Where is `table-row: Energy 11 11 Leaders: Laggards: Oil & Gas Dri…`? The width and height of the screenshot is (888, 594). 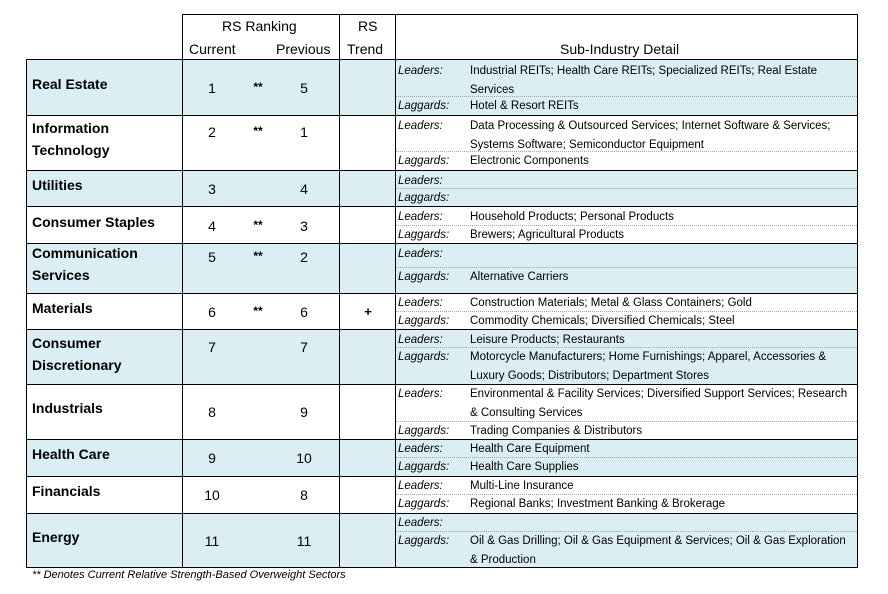 table-row: Energy 11 11 Leaders: Laggards: Oil & Gas Dri… is located at coordinates (442, 540).